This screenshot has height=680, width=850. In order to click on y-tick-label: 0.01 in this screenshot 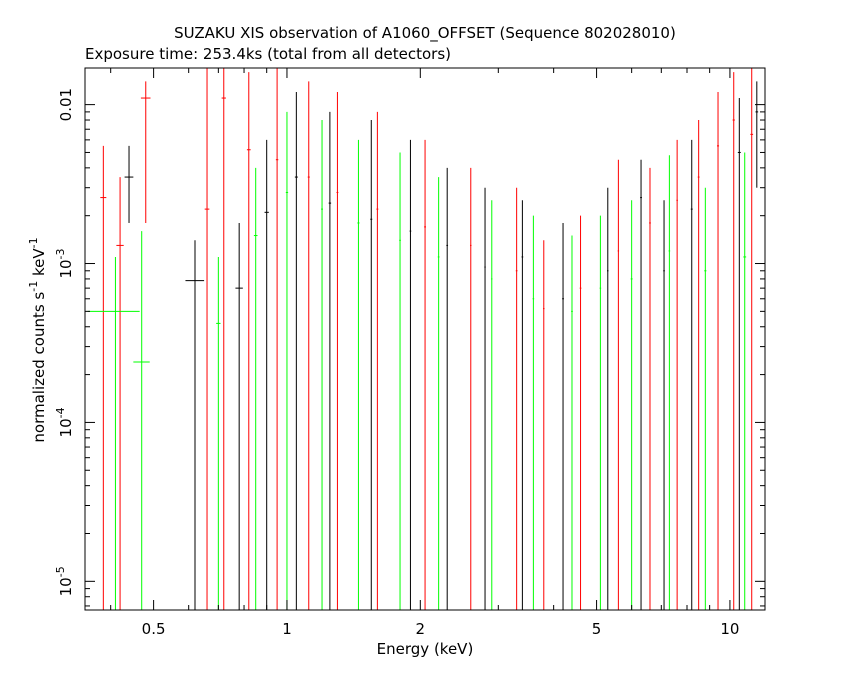, I will do `click(66, 104)`.